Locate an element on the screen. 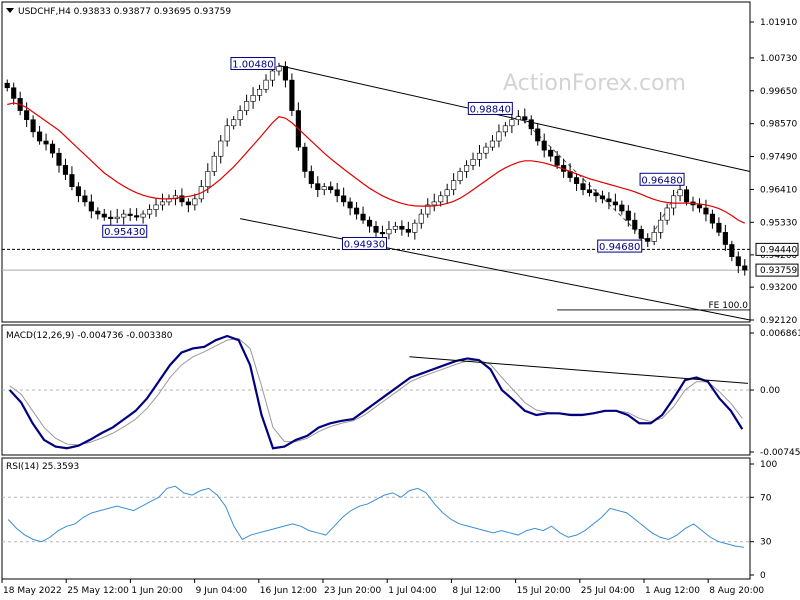 The image size is (800, 600). x-tick-label: 16 Jun 12:00 is located at coordinates (288, 591).